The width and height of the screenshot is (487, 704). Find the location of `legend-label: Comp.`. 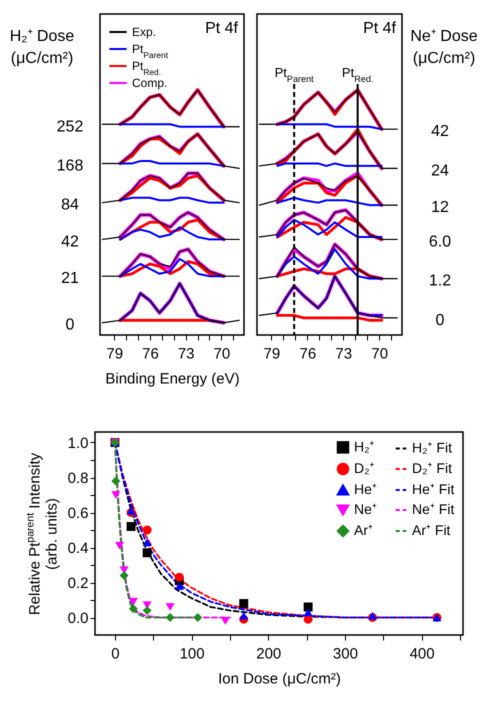

legend-label: Comp. is located at coordinates (150, 83).